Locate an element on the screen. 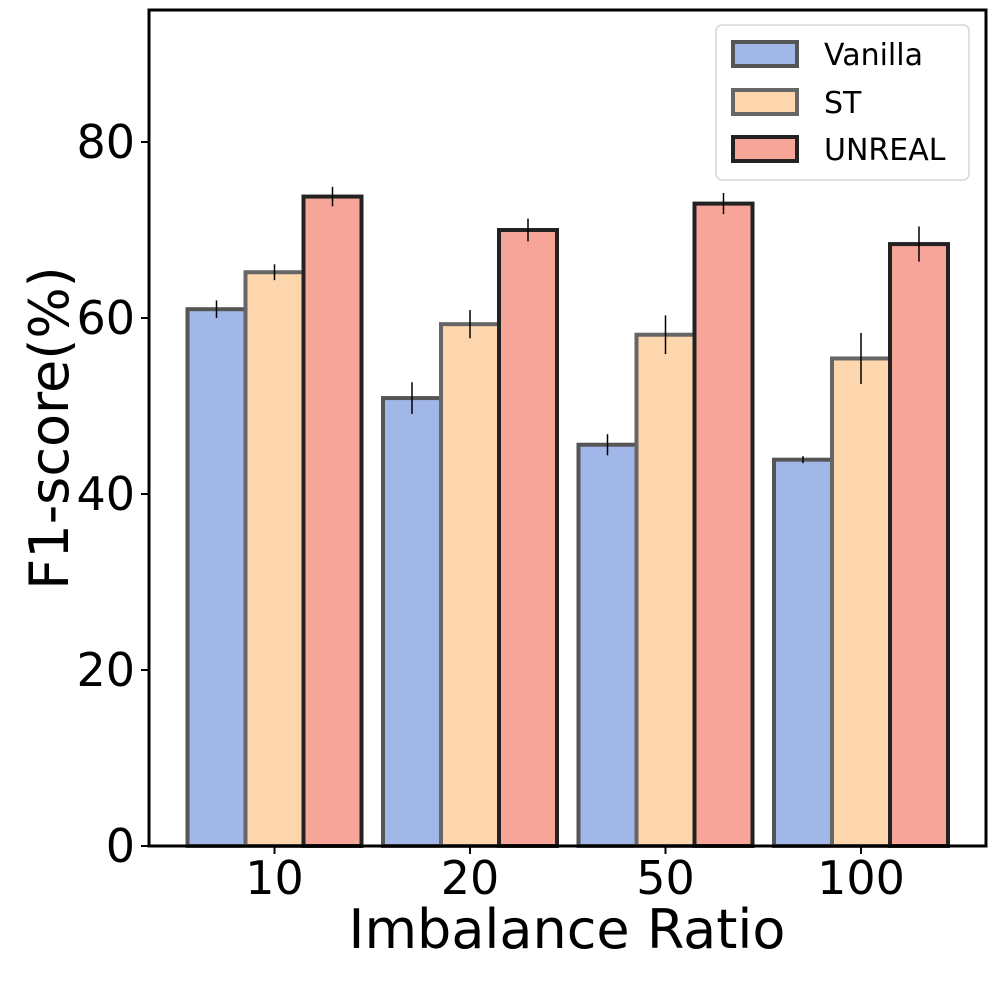  legend-label-vanilla: Vanilla is located at coordinates (873, 55).